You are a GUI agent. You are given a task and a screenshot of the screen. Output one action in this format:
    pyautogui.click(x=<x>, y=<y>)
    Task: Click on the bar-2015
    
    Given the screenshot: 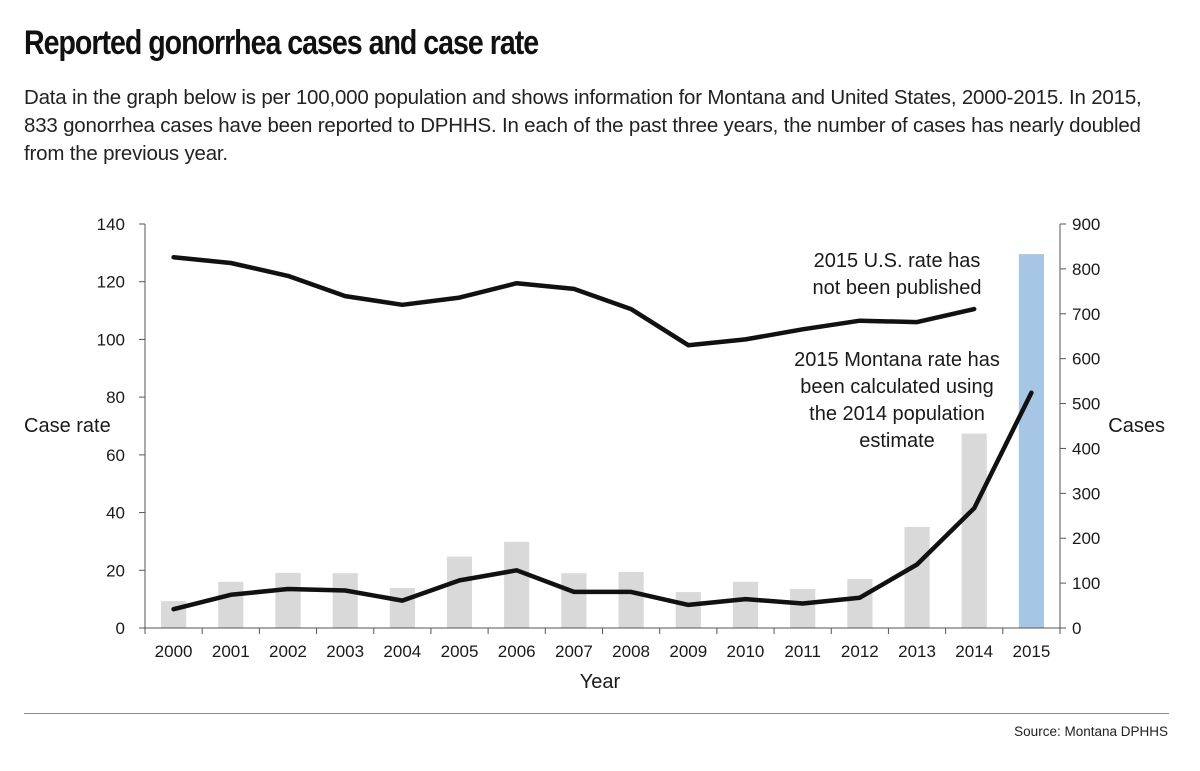 What is the action you would take?
    pyautogui.click(x=1031, y=441)
    